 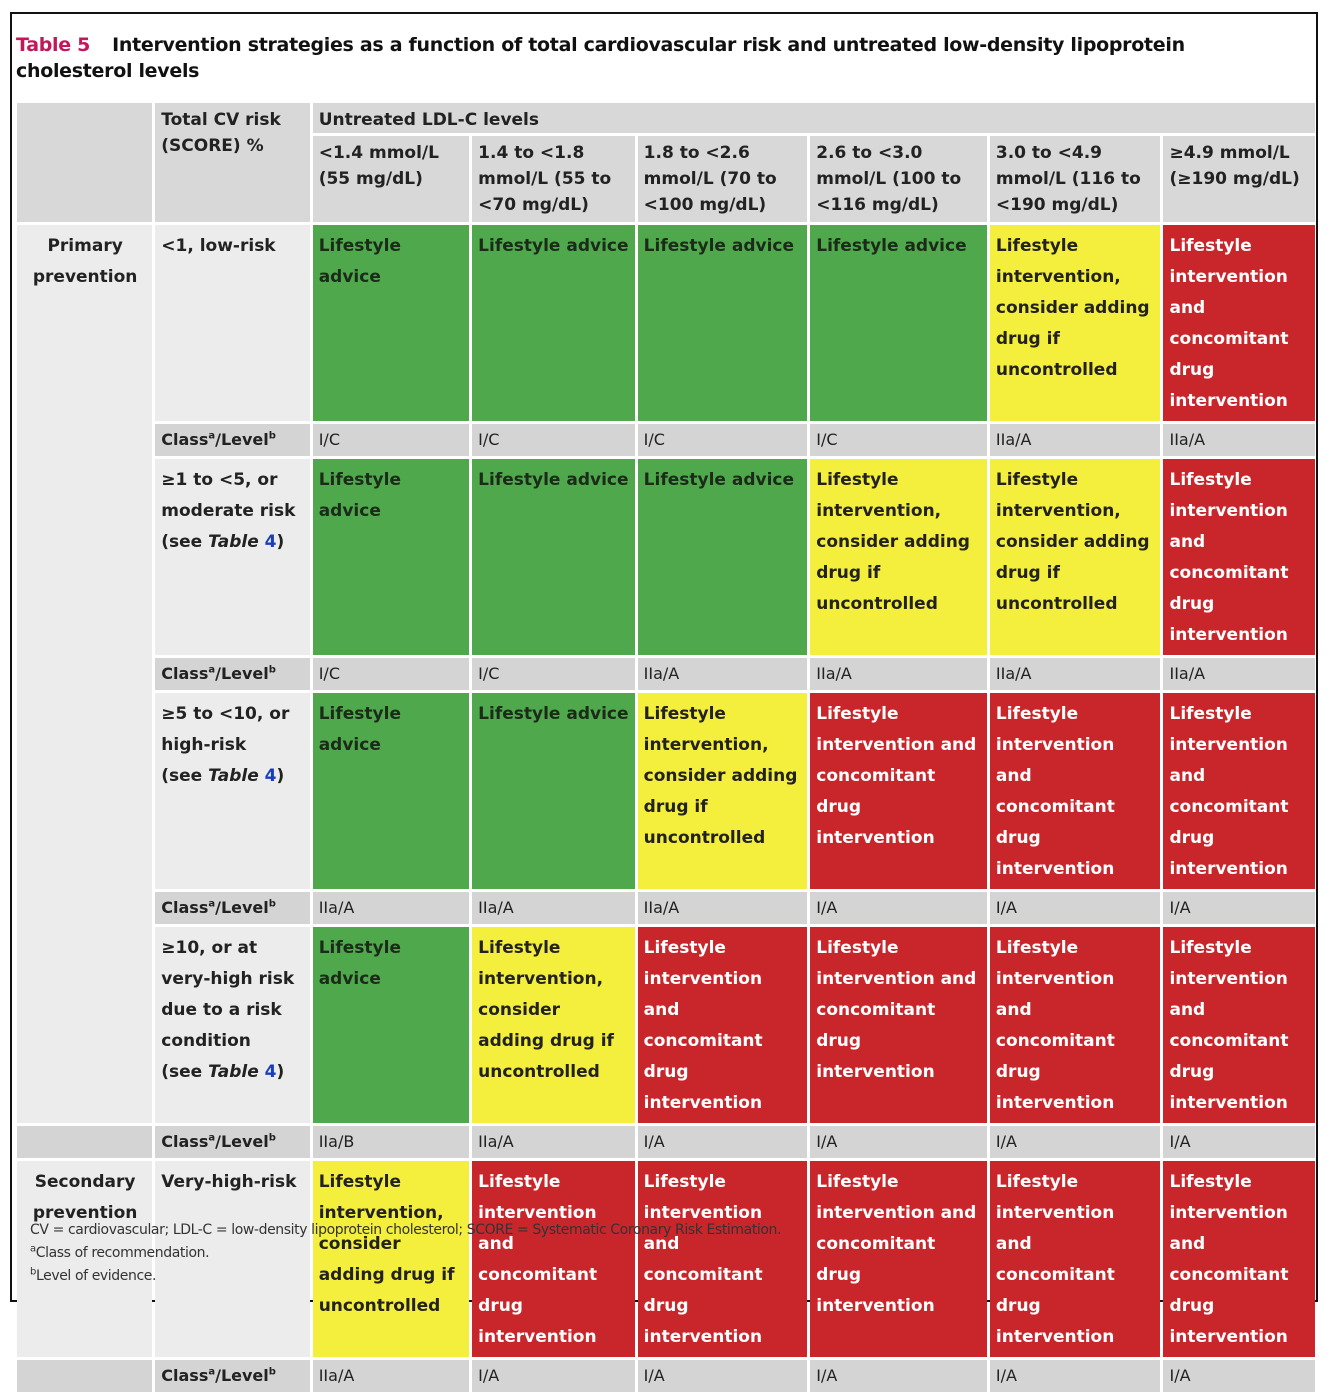 I want to click on header-cell: Total CV risk (SCORE) %, so click(x=232, y=162).